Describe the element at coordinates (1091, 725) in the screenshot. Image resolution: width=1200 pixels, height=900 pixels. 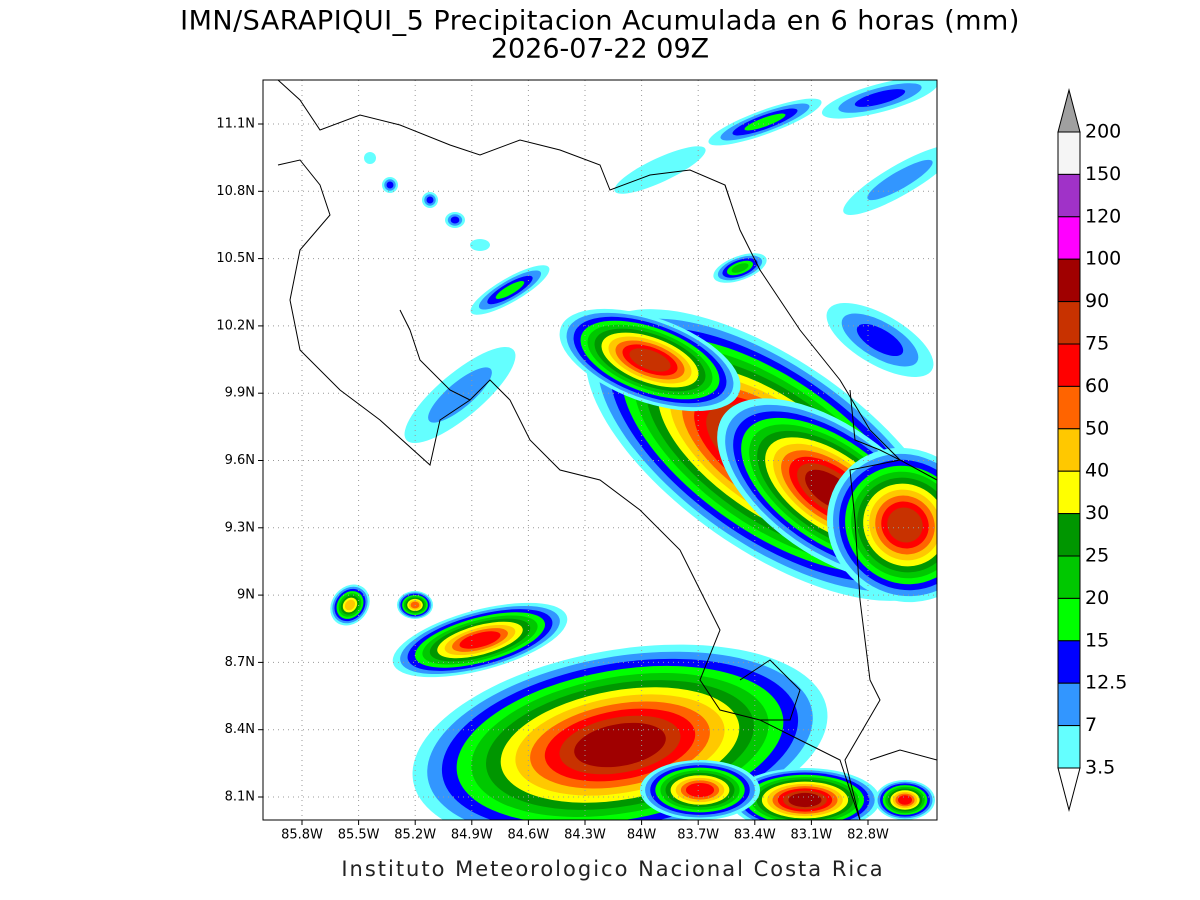
I see `colorbar-label: 7` at that location.